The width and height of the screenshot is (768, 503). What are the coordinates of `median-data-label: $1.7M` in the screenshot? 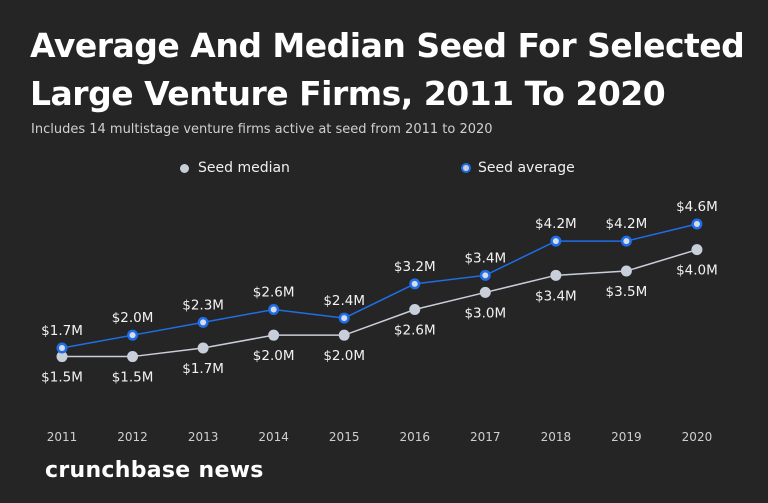 It's located at (203, 369).